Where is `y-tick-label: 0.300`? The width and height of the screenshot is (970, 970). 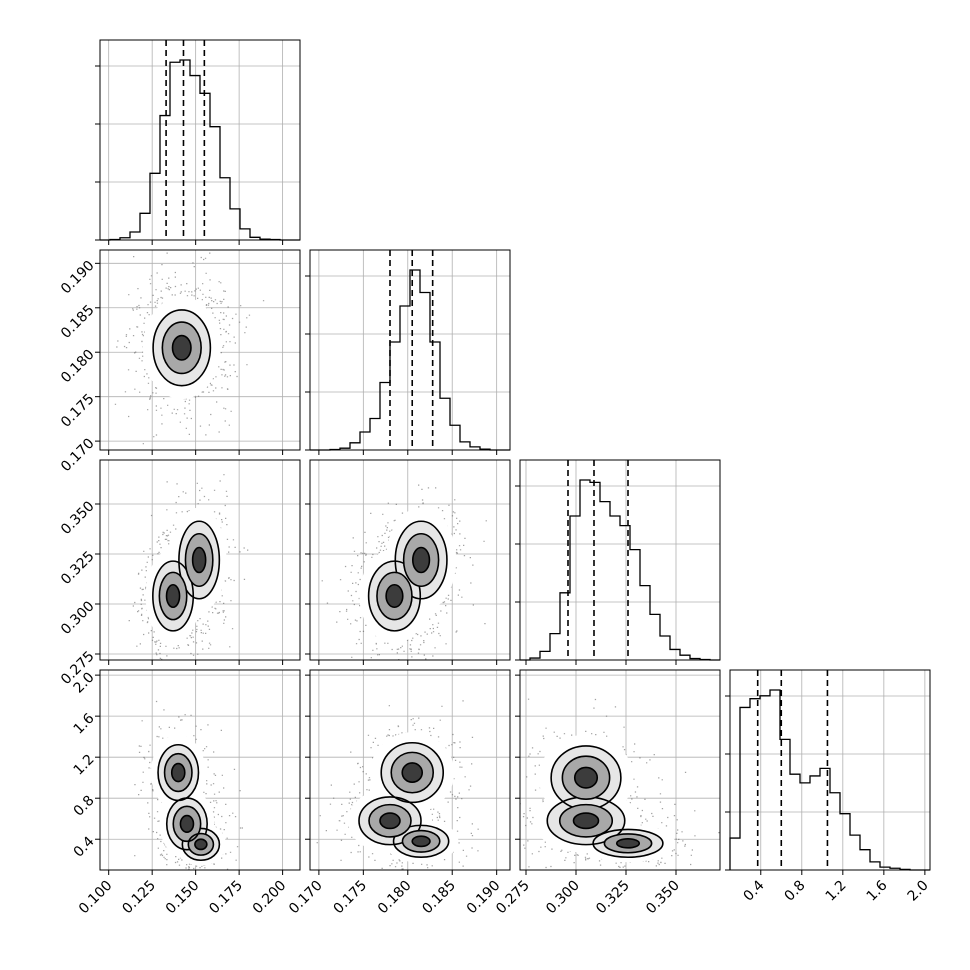 y-tick-label: 0.300 is located at coordinates (78, 618).